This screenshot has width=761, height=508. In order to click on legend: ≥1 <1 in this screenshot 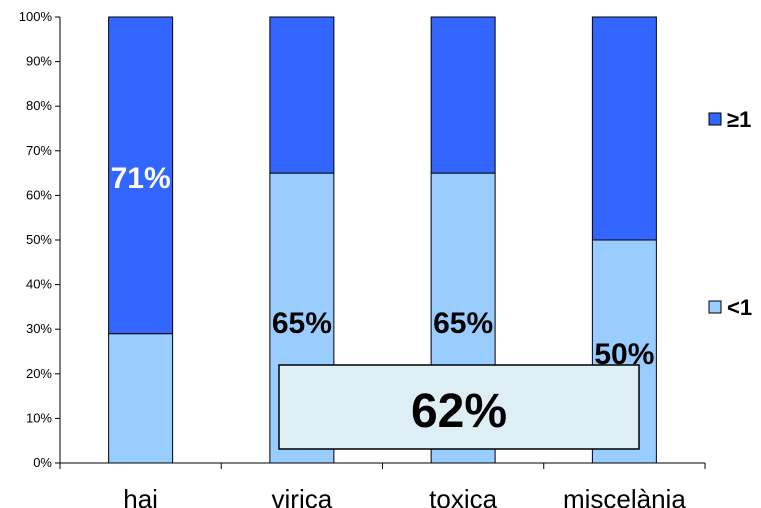, I will do `click(730, 213)`.